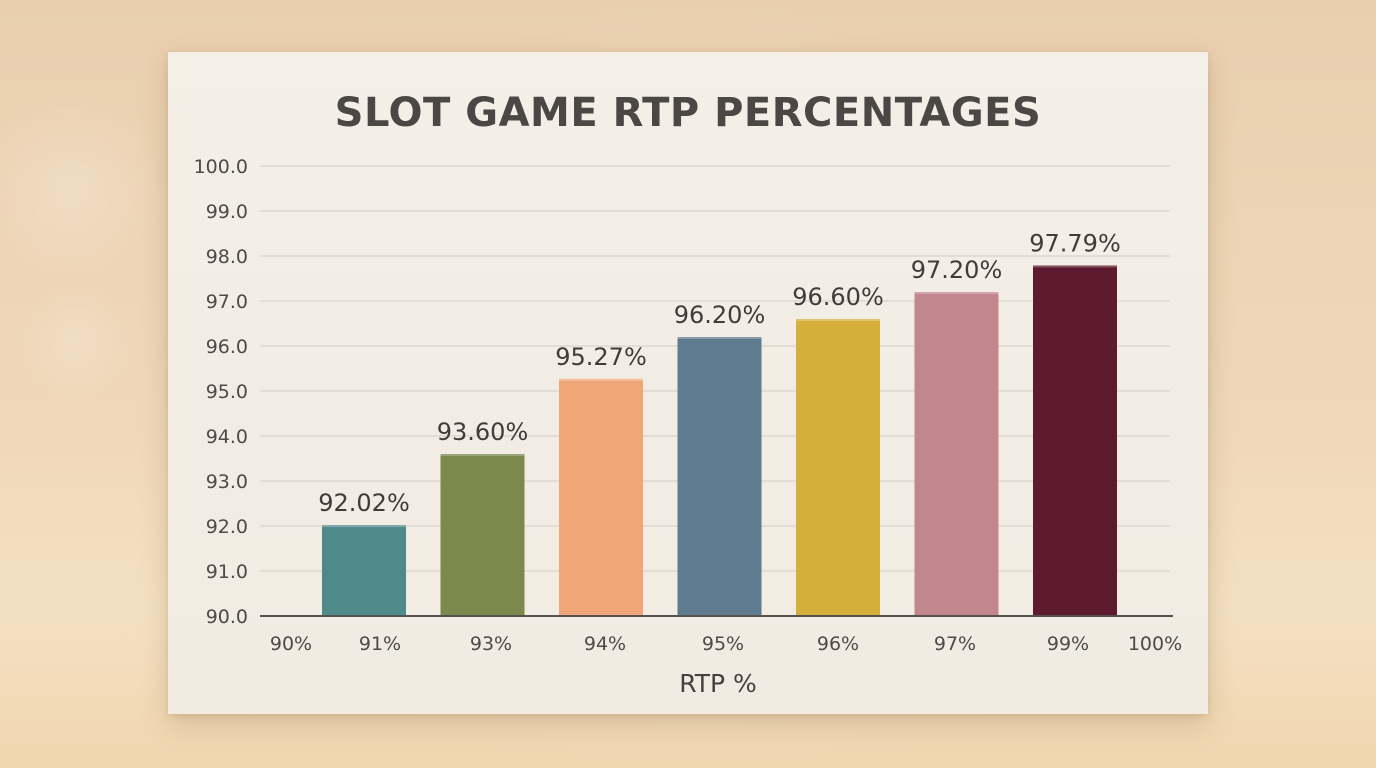 Image resolution: width=1376 pixels, height=768 pixels. Describe the element at coordinates (720, 315) in the screenshot. I see `data-label: 96.20%` at that location.